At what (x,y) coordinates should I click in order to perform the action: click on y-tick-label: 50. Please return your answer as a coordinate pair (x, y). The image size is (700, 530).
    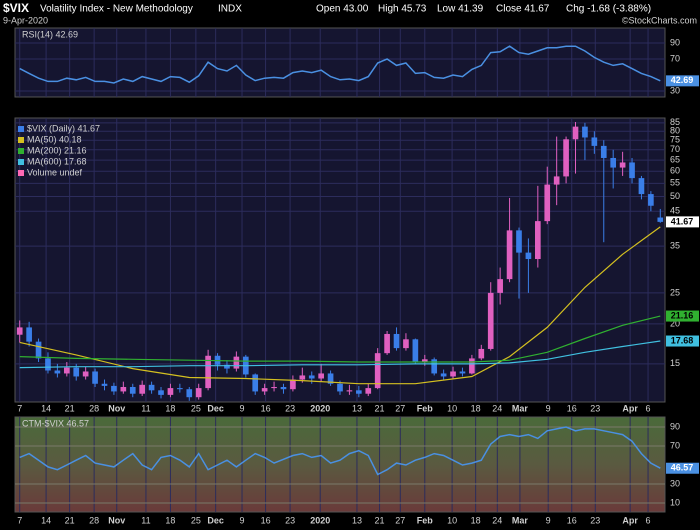
    Looking at the image, I should click on (675, 196).